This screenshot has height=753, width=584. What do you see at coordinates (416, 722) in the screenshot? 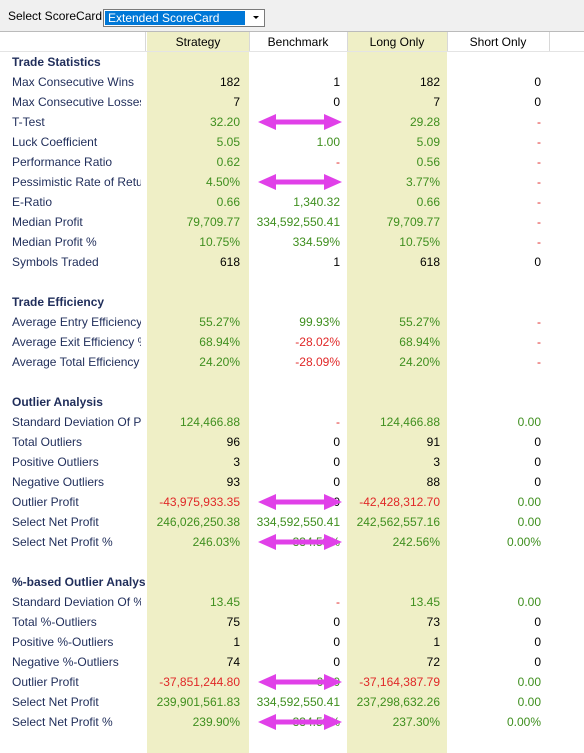
I see `cell-value: 237.30%` at bounding box center [416, 722].